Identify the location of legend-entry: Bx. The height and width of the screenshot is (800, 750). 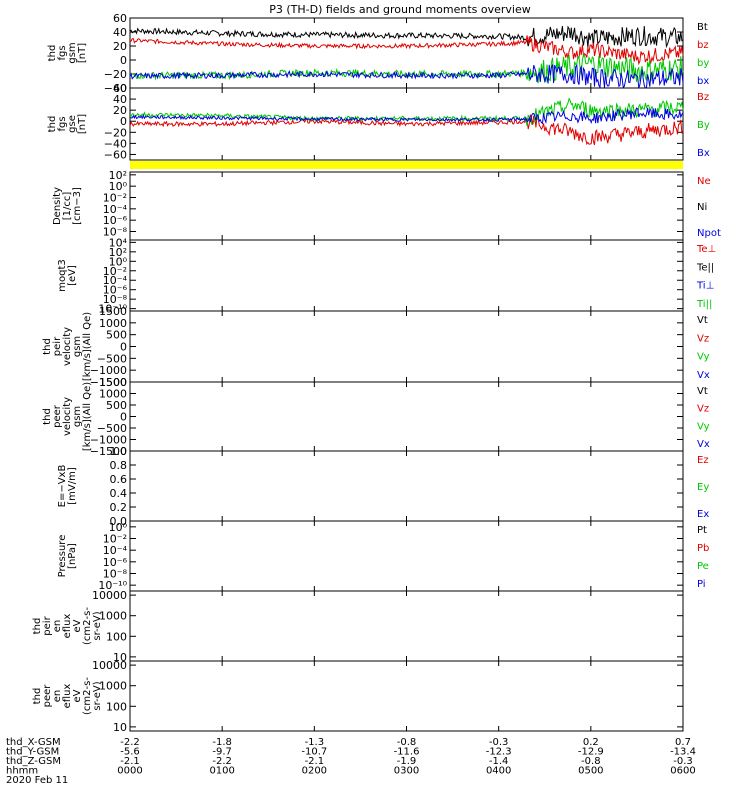
(703, 153).